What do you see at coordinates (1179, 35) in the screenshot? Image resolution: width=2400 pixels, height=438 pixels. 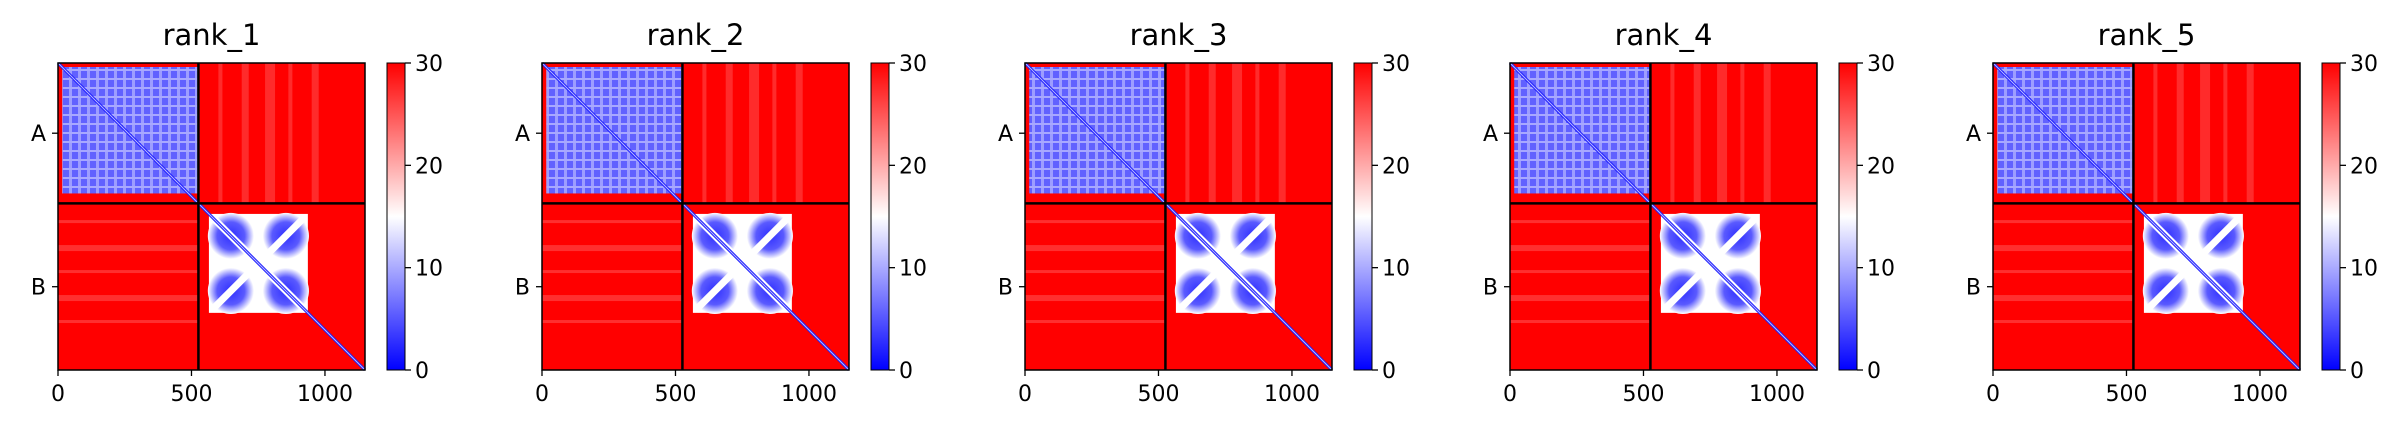 I see `panel-title: rank_3` at bounding box center [1179, 35].